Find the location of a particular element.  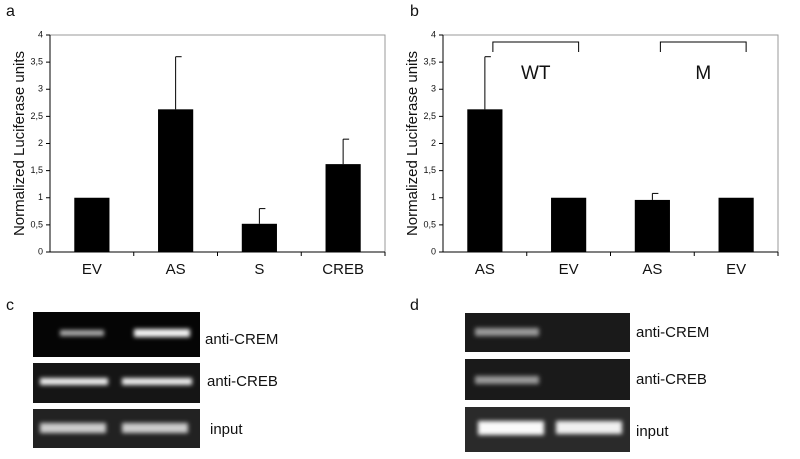

group-label: WT is located at coordinates (536, 73).